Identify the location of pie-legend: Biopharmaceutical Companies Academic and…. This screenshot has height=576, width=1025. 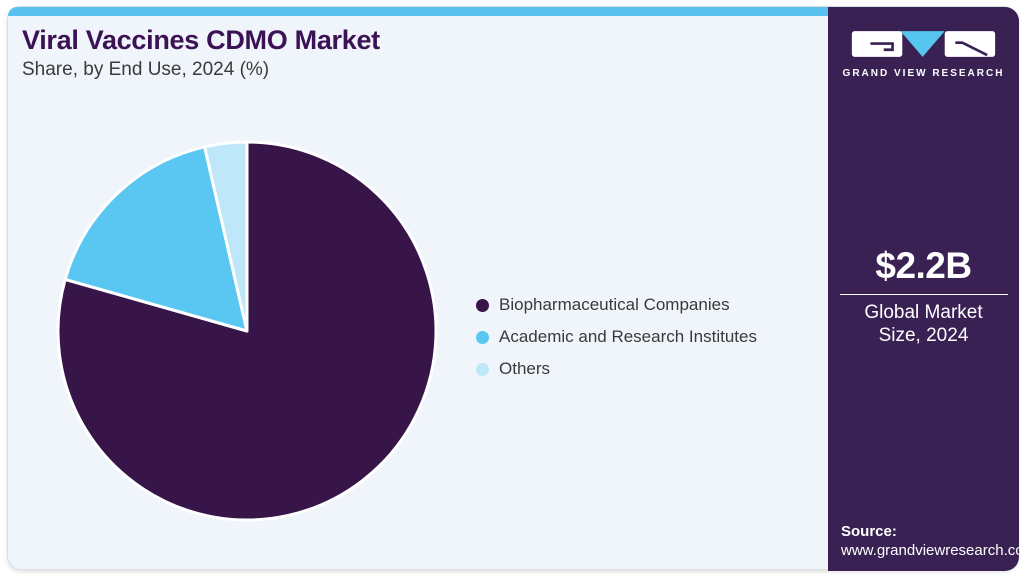
(616, 337).